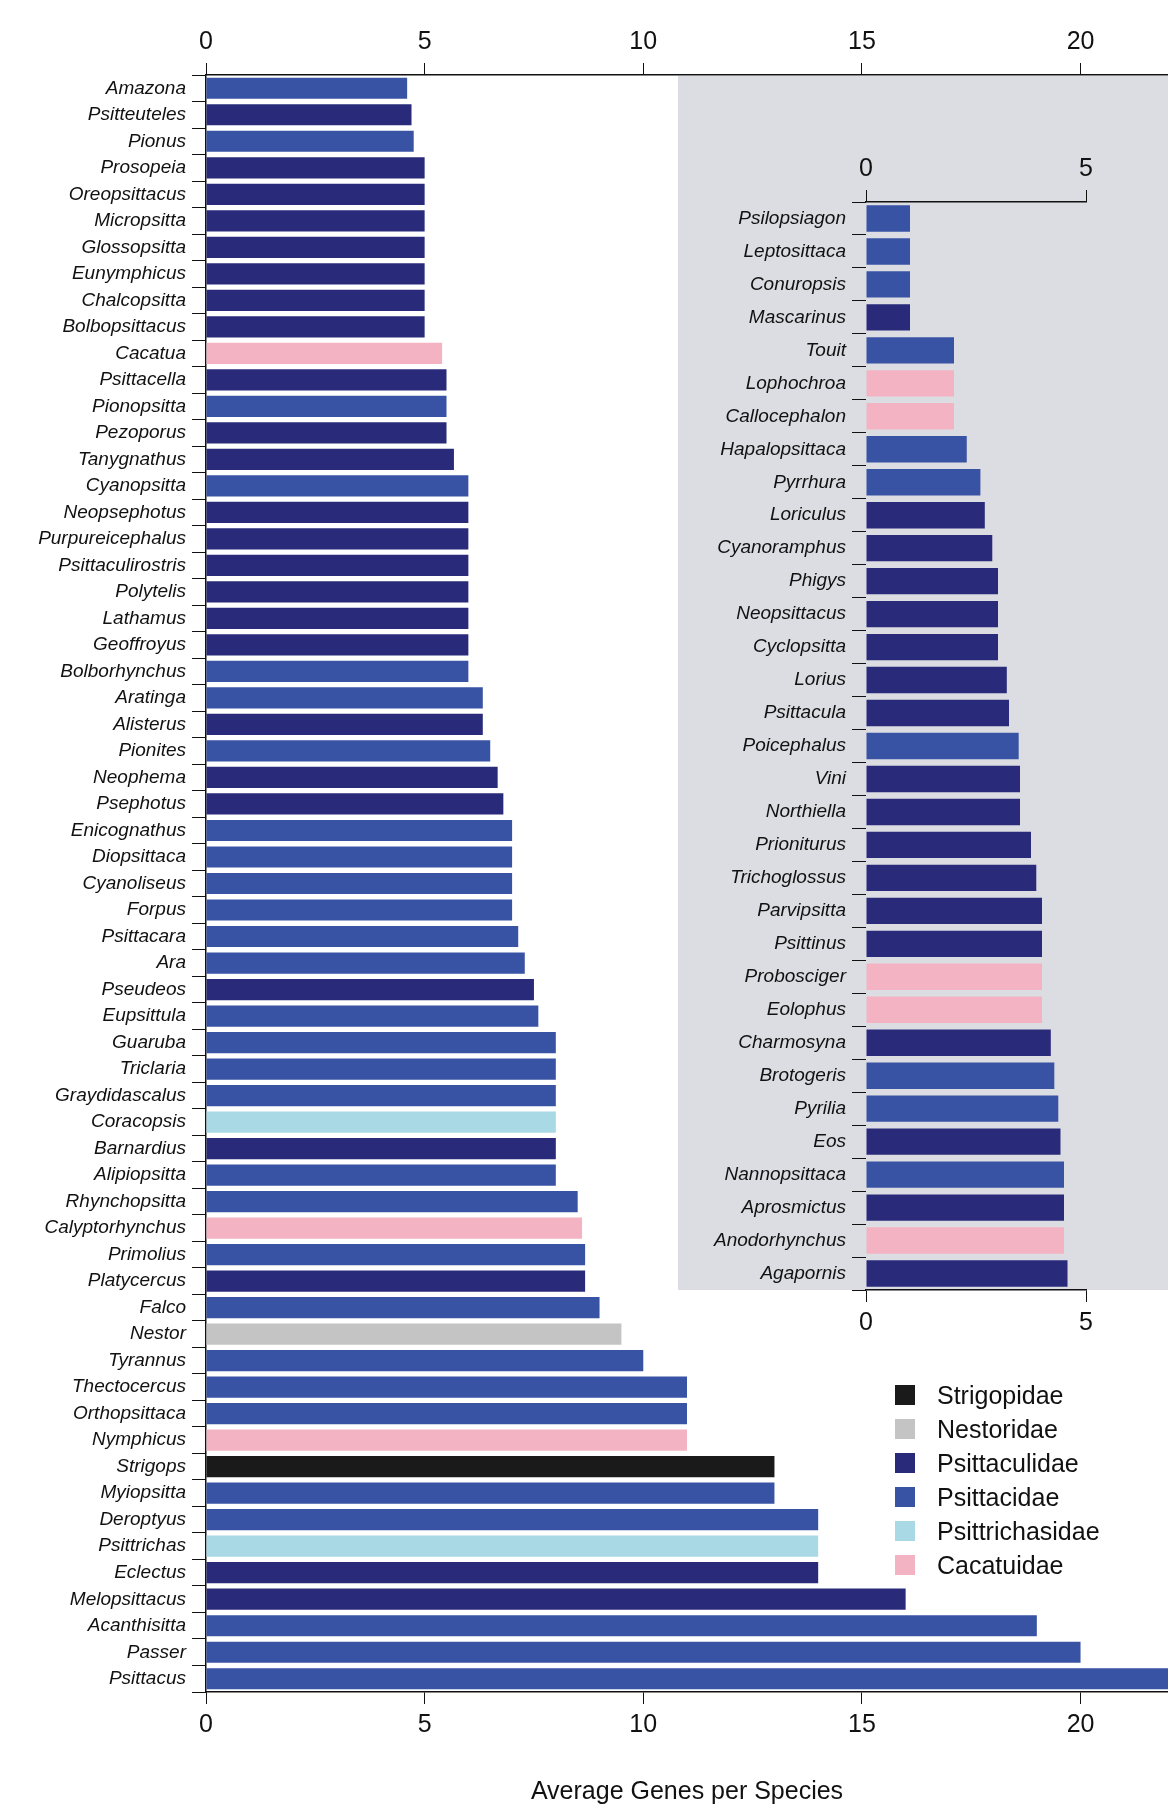  I want to click on y-tick-label: Loriculus, so click(808, 514).